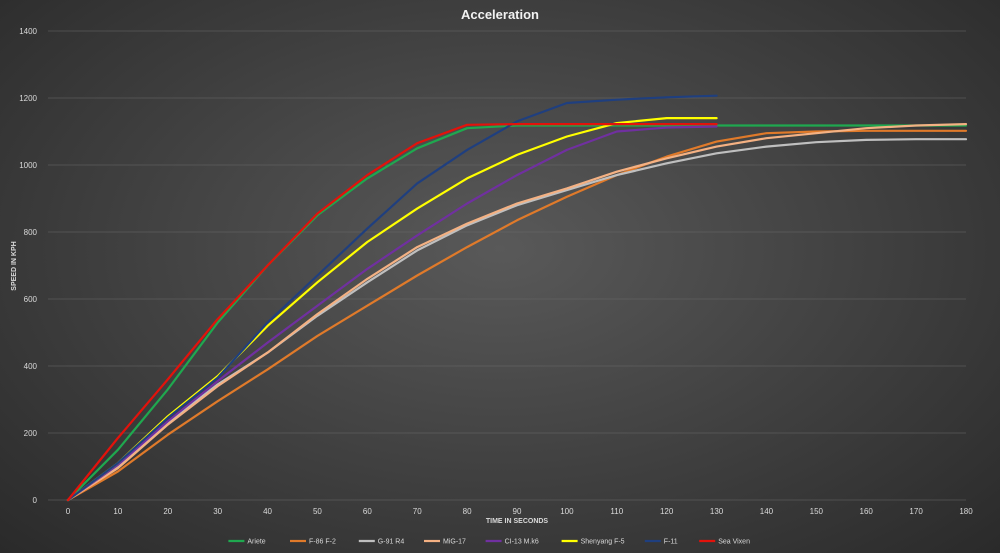 Image resolution: width=1000 pixels, height=553 pixels. I want to click on x-tick-label: 180, so click(966, 511).